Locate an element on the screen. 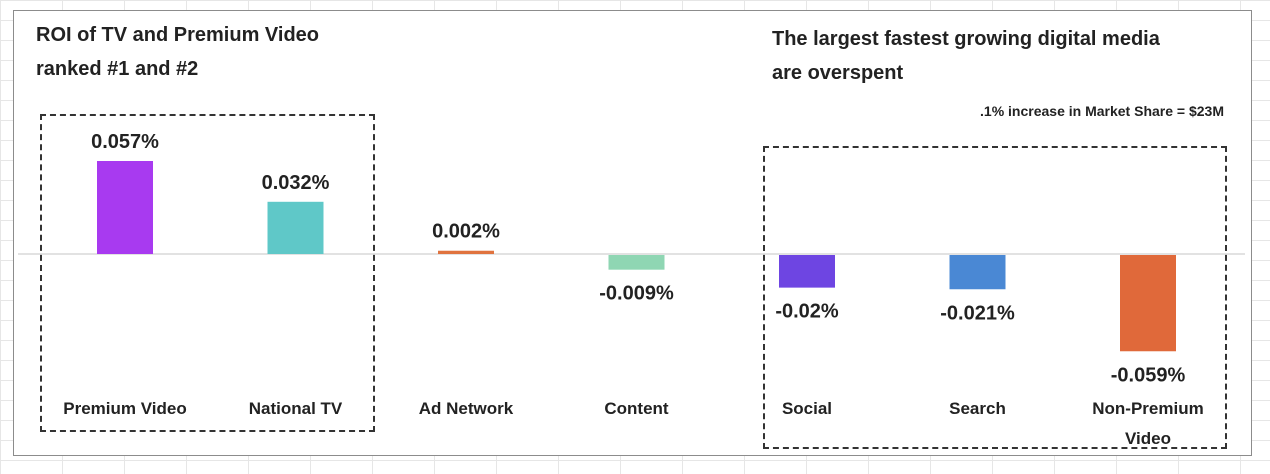  value-label-5: -0.021% is located at coordinates (977, 313).